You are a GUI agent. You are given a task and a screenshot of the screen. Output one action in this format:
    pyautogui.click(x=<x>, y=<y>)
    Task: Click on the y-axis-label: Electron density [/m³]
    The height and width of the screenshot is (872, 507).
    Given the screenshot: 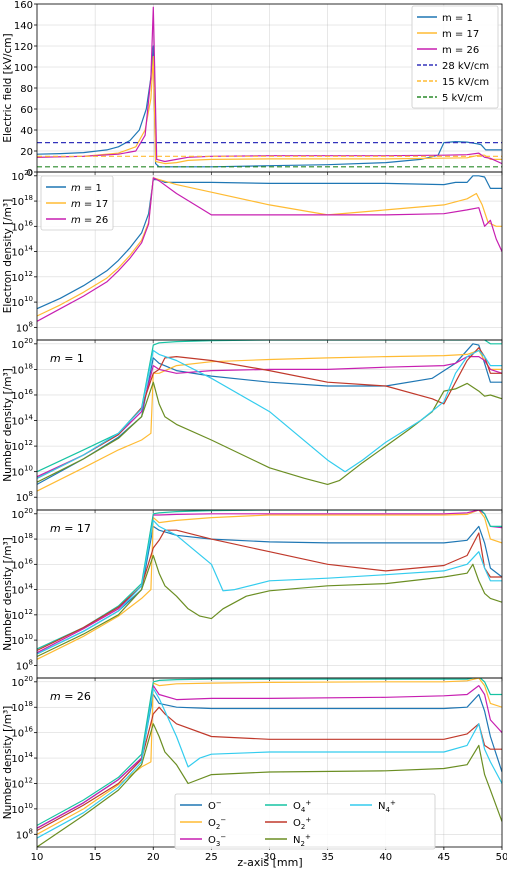 What is the action you would take?
    pyautogui.click(x=8, y=256)
    